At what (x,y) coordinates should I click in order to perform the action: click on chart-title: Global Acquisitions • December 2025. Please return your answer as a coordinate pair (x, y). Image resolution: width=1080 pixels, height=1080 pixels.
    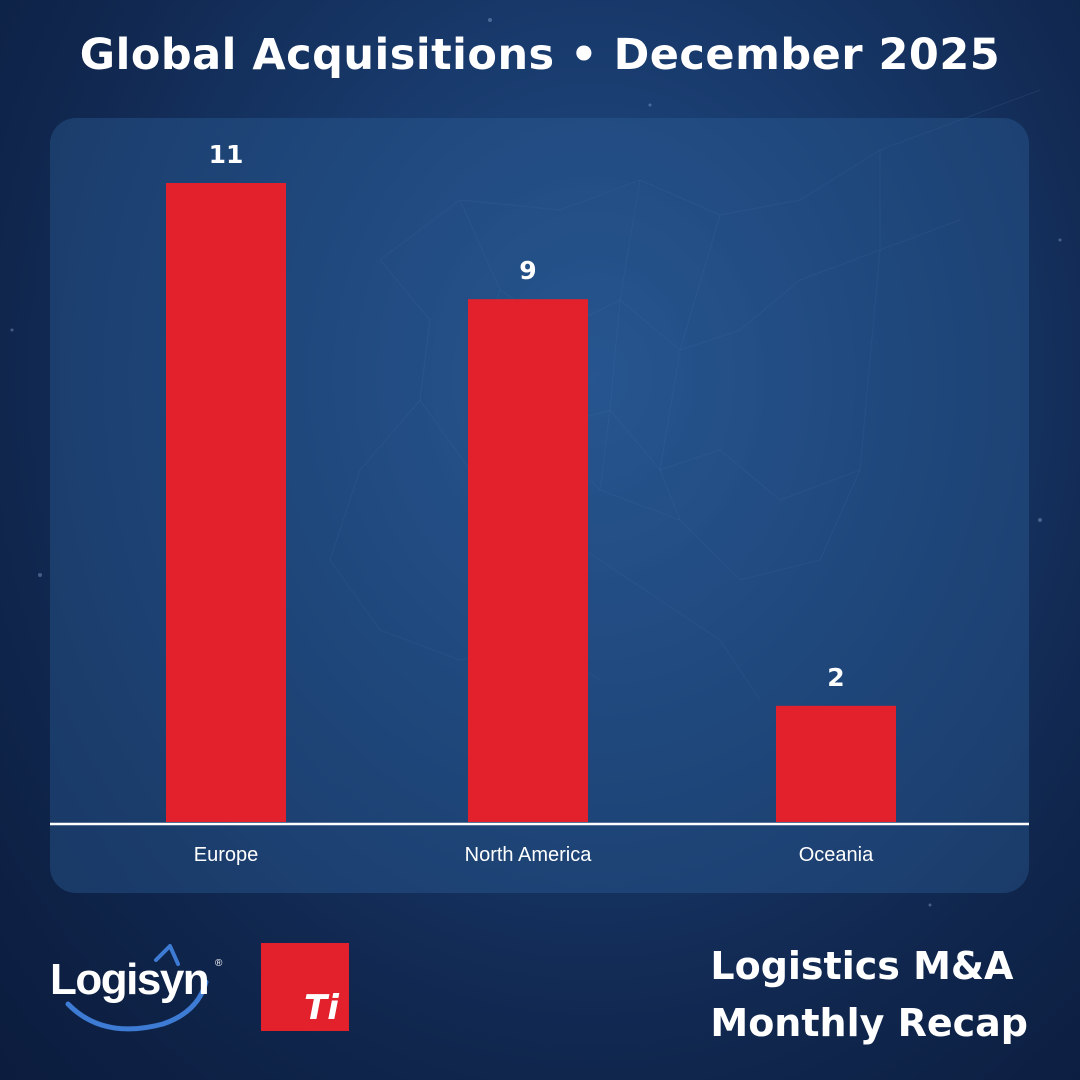
    Looking at the image, I should click on (540, 55).